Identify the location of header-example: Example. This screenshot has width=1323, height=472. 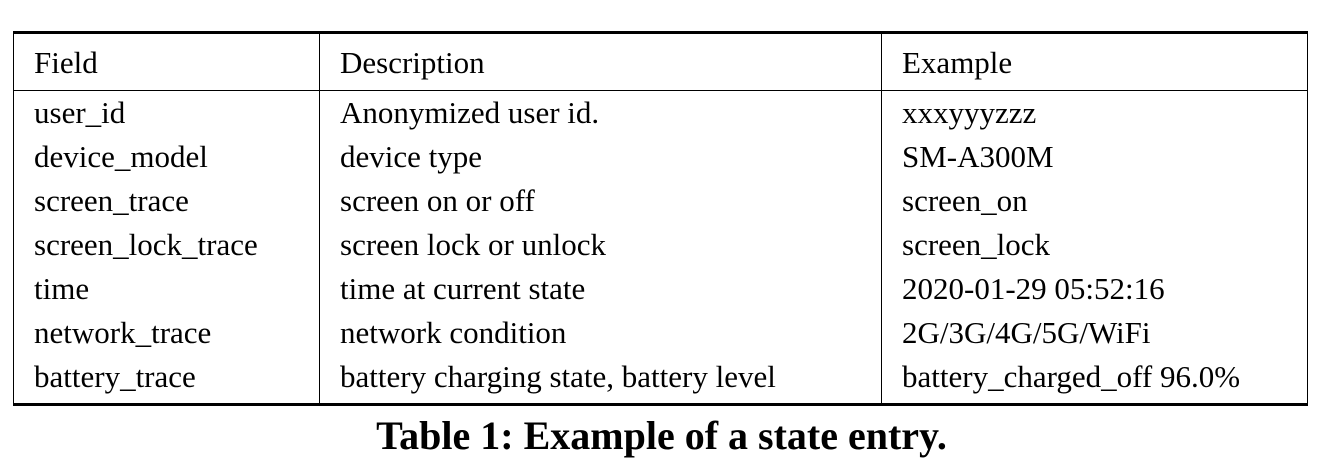
(1094, 61).